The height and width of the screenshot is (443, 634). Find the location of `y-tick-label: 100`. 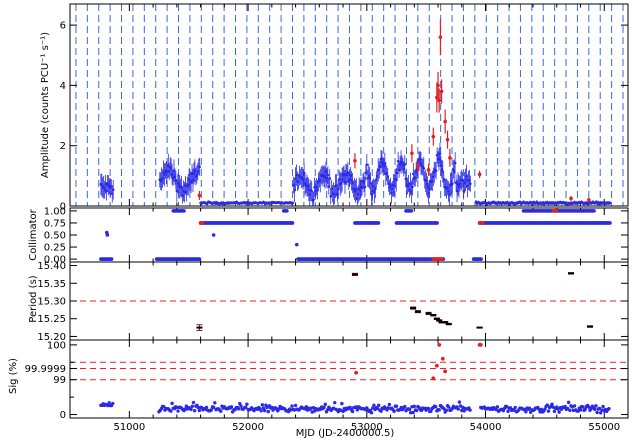

y-tick-label: 100 is located at coordinates (56, 345).